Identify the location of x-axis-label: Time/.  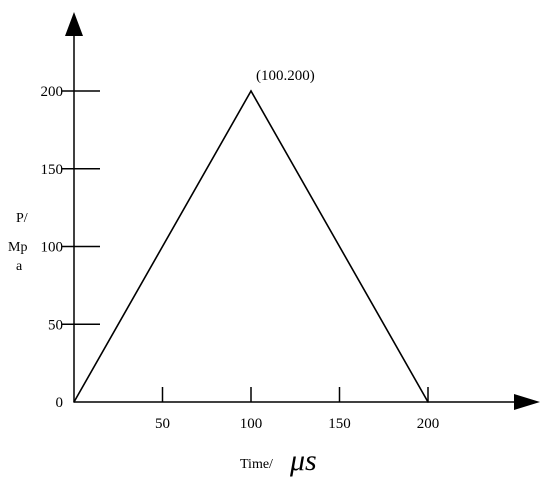
(256, 464).